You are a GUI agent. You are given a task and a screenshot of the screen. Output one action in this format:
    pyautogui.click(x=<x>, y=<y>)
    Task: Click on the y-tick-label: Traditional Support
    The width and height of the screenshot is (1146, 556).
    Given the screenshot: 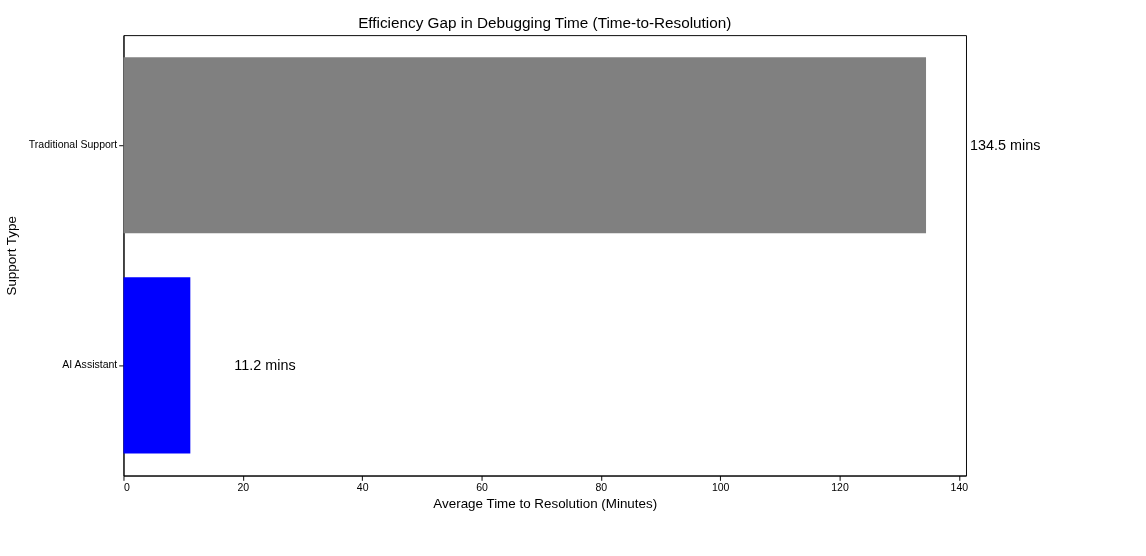 What is the action you would take?
    pyautogui.click(x=73, y=144)
    